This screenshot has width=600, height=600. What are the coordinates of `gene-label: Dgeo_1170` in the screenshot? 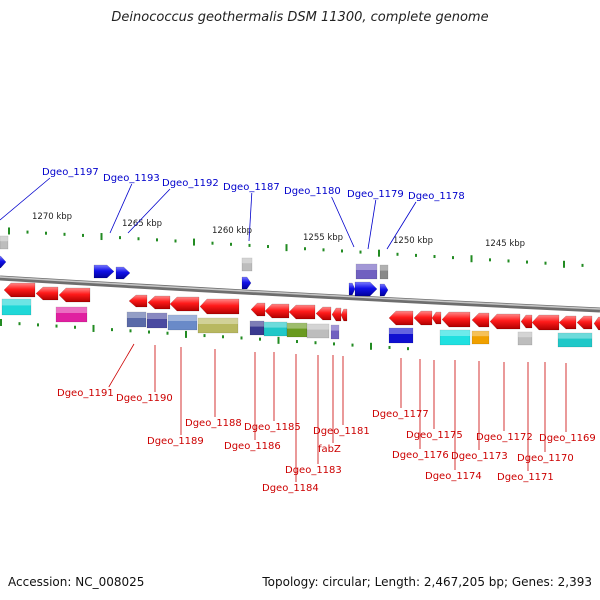 It's located at (545, 458).